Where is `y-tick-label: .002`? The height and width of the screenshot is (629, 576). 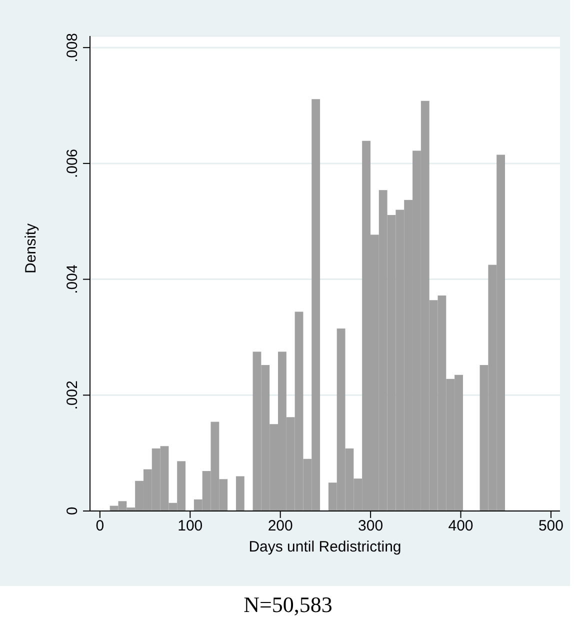
y-tick-label: .002 is located at coordinates (72, 395).